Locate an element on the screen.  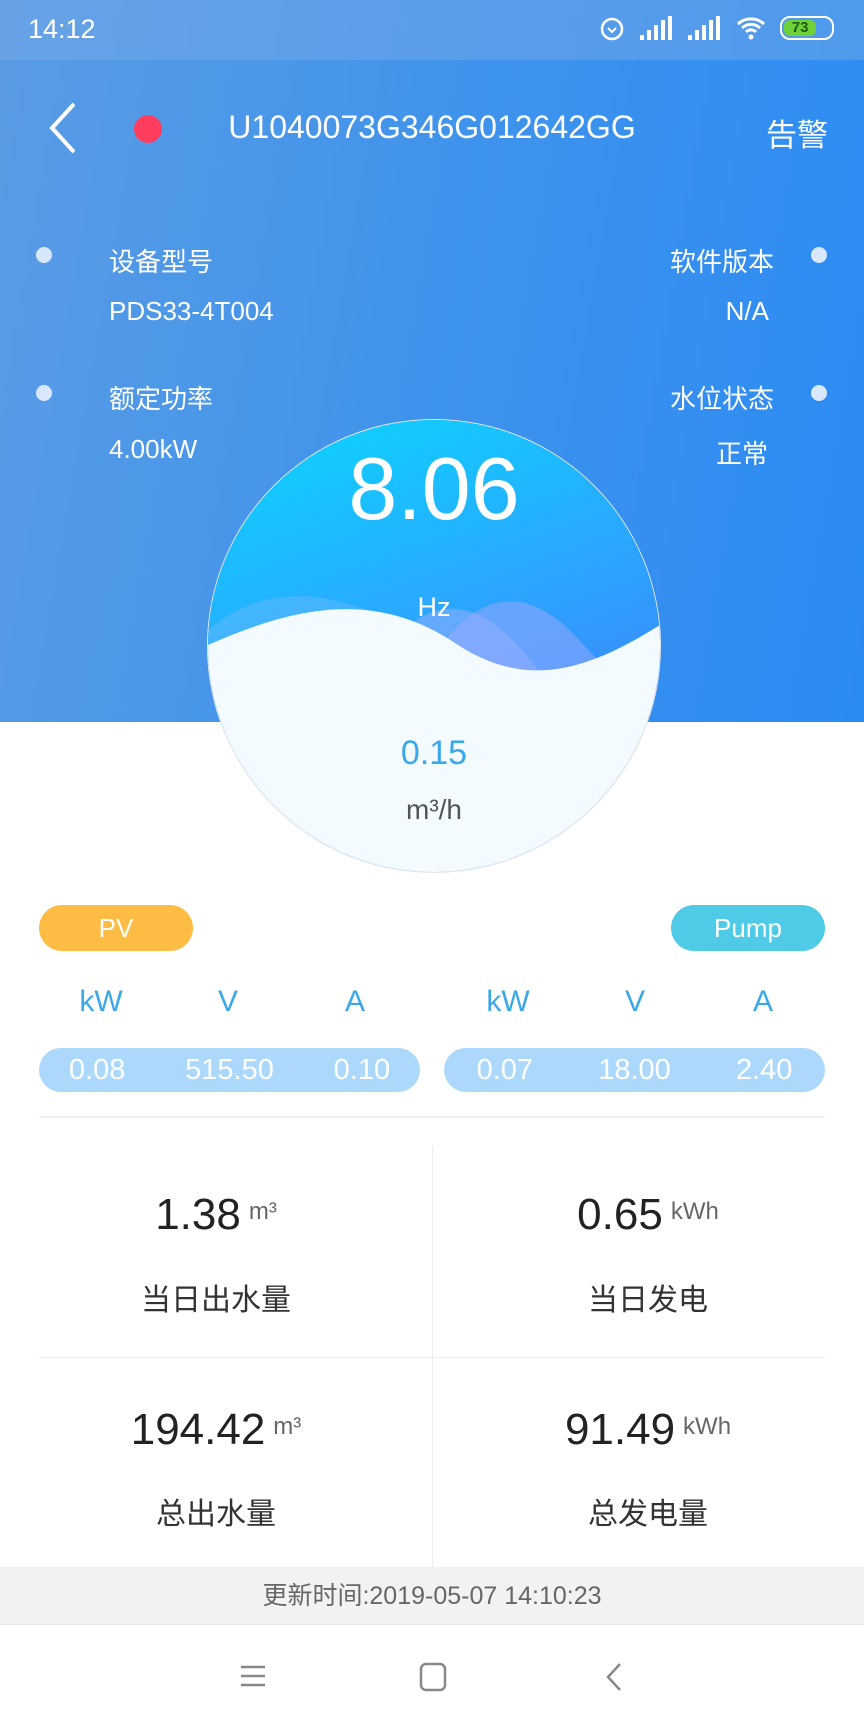
alarm-button: 告警 is located at coordinates (797, 135).